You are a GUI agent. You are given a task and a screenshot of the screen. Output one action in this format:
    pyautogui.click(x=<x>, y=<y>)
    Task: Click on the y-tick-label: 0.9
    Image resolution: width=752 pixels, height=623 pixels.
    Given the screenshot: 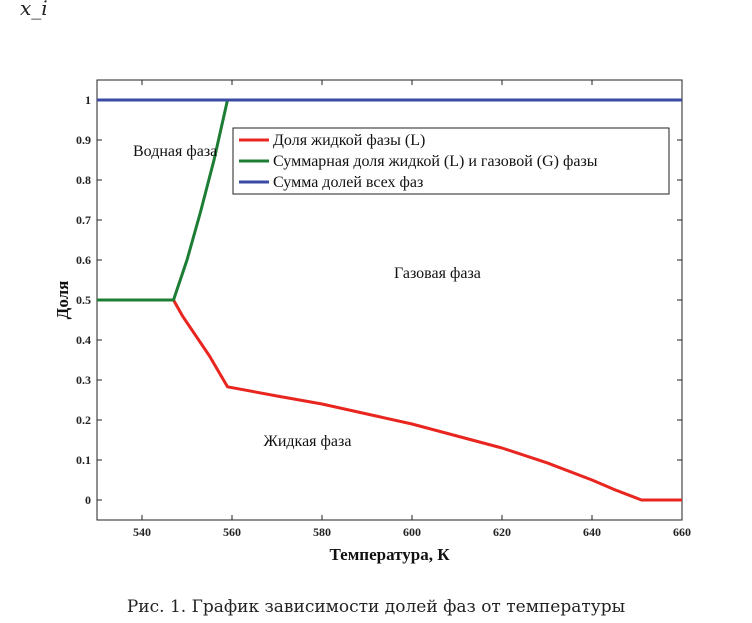 What is the action you would take?
    pyautogui.click(x=83, y=140)
    